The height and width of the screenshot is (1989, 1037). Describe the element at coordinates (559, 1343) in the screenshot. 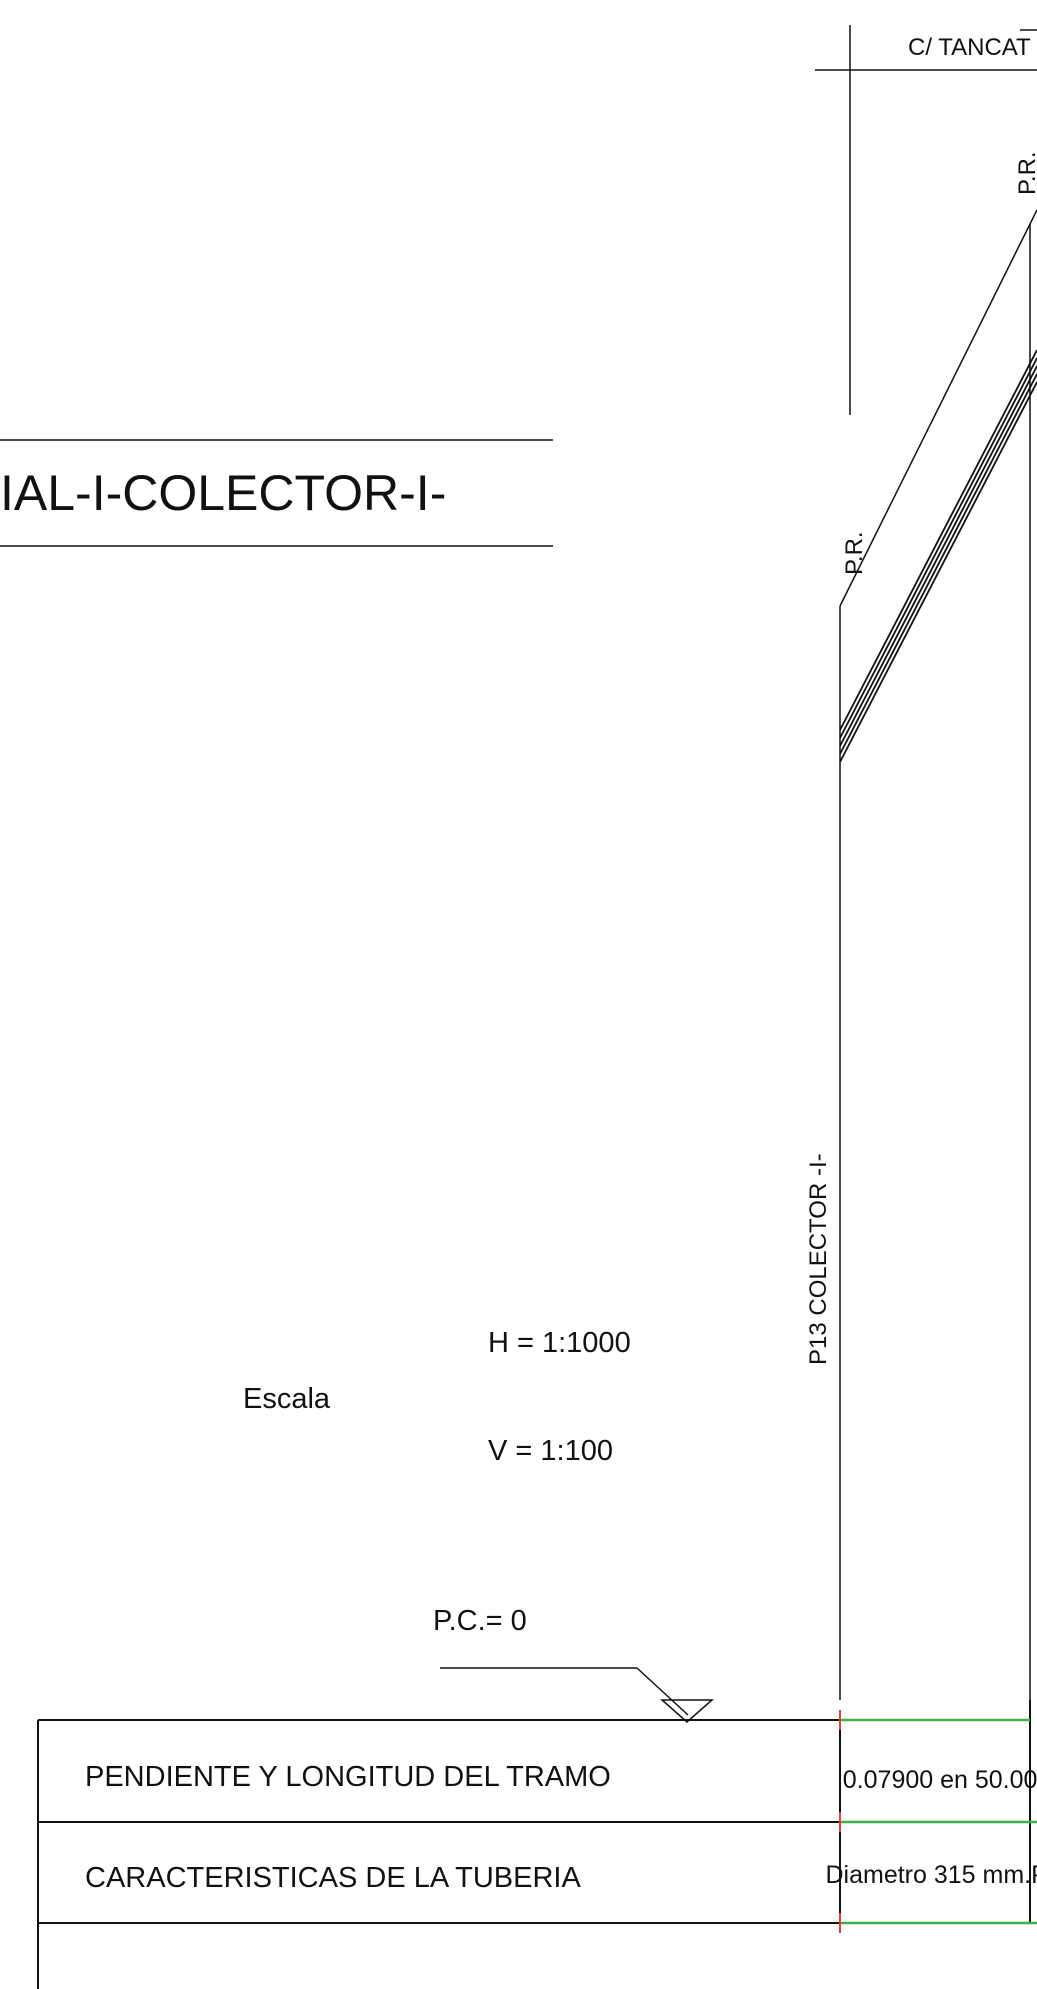

I see `scale-horizontal: H = 1:1000` at that location.